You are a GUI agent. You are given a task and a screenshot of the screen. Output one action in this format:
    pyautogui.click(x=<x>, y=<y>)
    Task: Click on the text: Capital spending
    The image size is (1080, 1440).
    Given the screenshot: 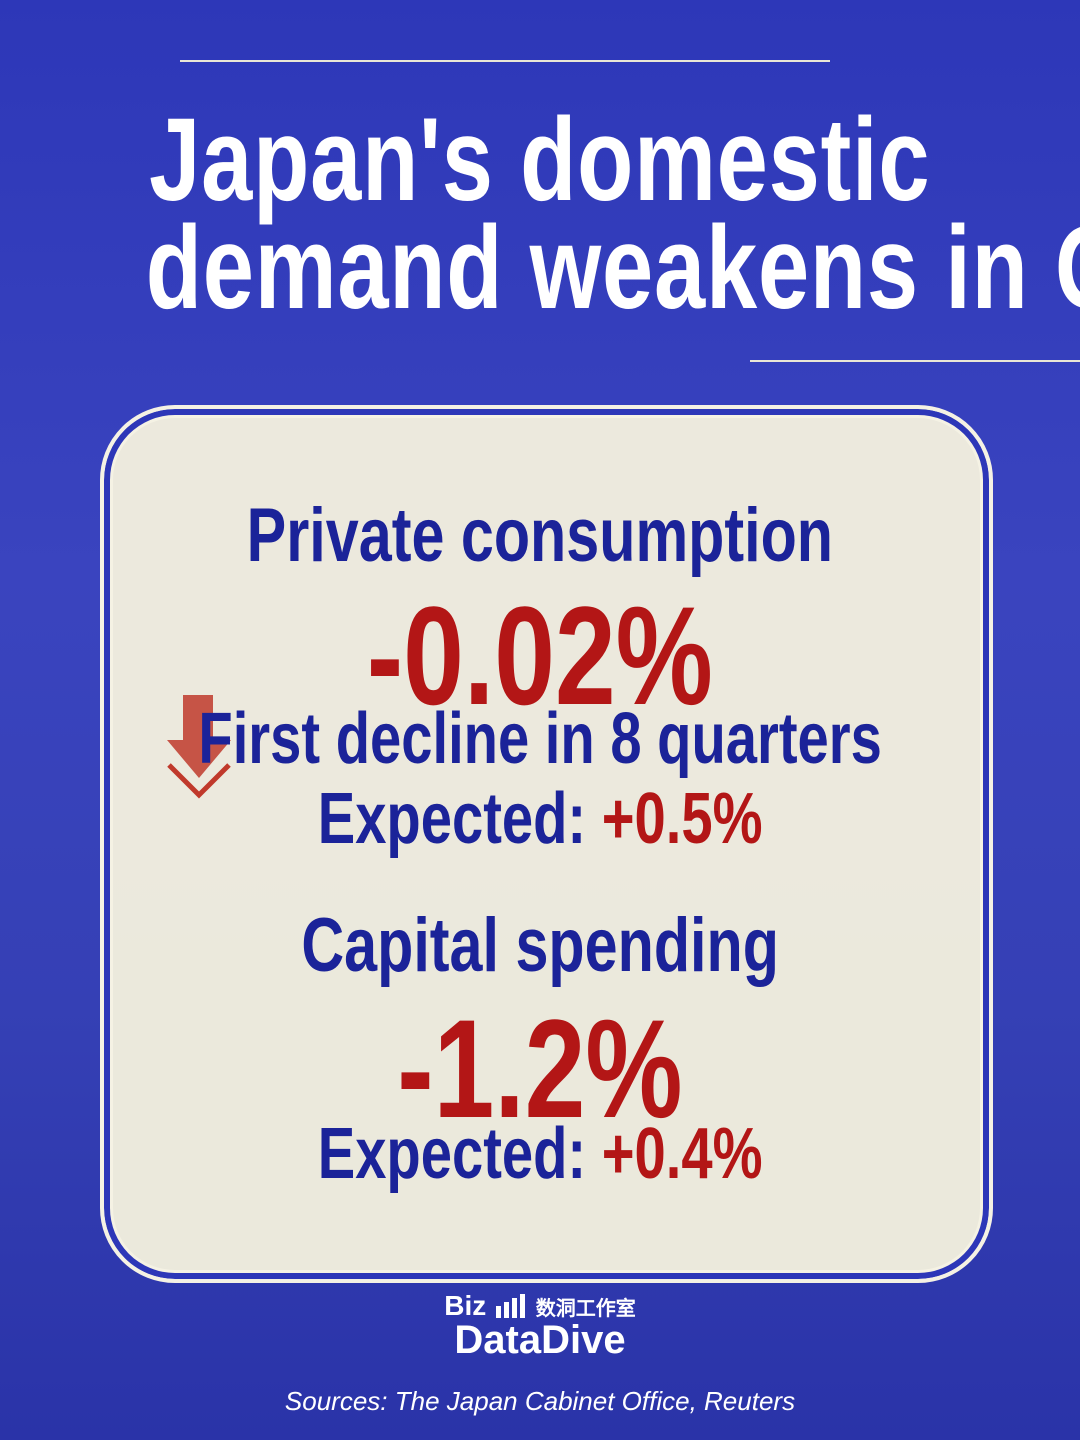 What is the action you would take?
    pyautogui.click(x=540, y=945)
    